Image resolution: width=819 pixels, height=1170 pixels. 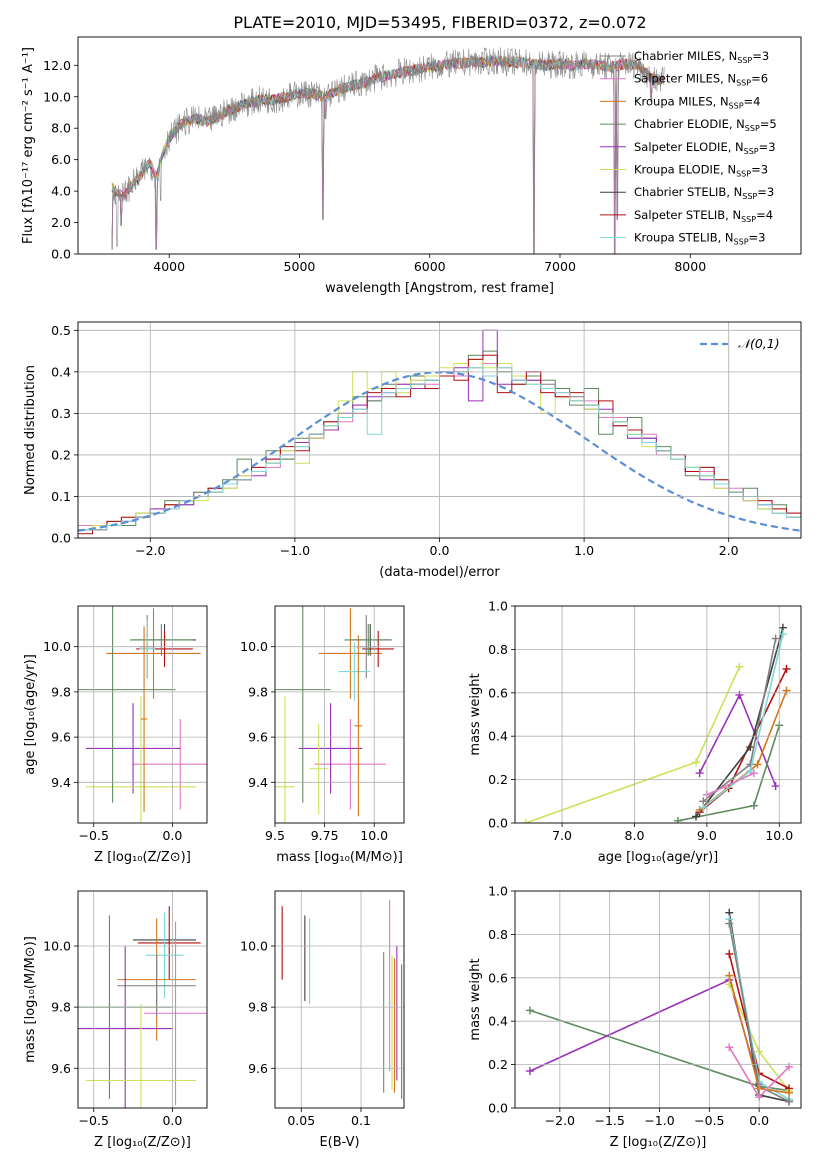 What do you see at coordinates (300, 266) in the screenshot?
I see `x-tick-label: 5000` at bounding box center [300, 266].